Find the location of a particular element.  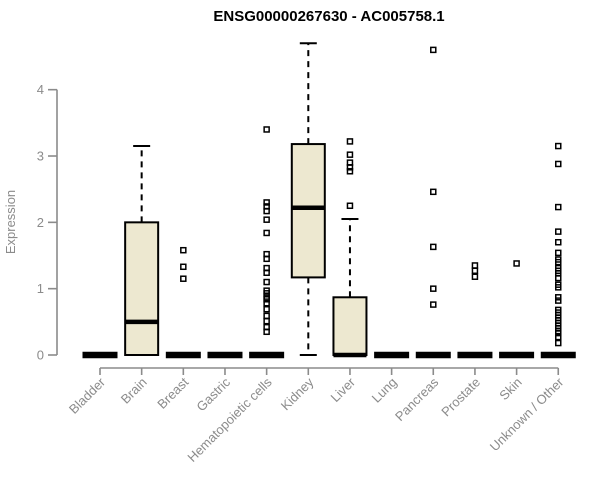

chart-title: ENSG00000267630 - AC005758.1 is located at coordinates (328, 16).